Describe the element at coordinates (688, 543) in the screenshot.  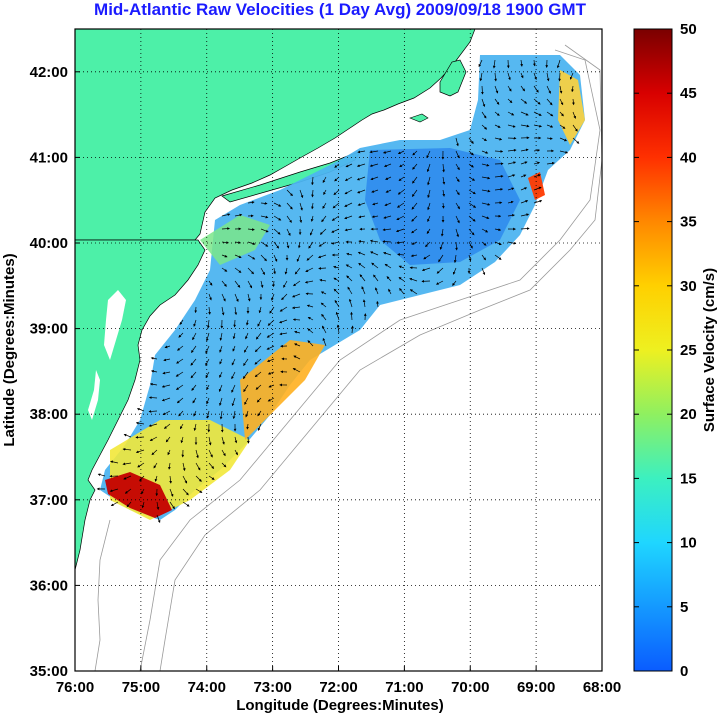
I see `colorbar-tick-label: 10` at that location.